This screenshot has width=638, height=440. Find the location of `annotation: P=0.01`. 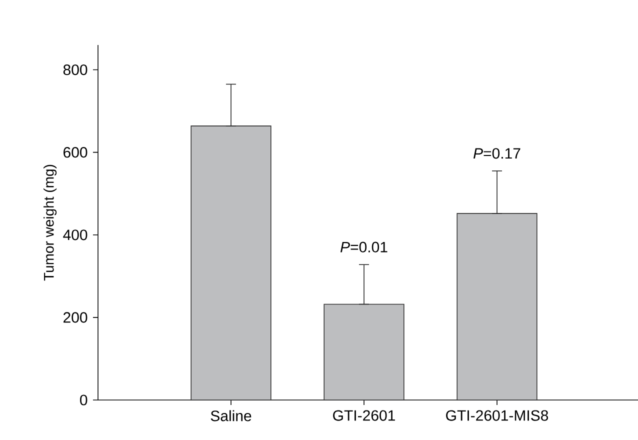

annotation: P=0.01 is located at coordinates (364, 247).